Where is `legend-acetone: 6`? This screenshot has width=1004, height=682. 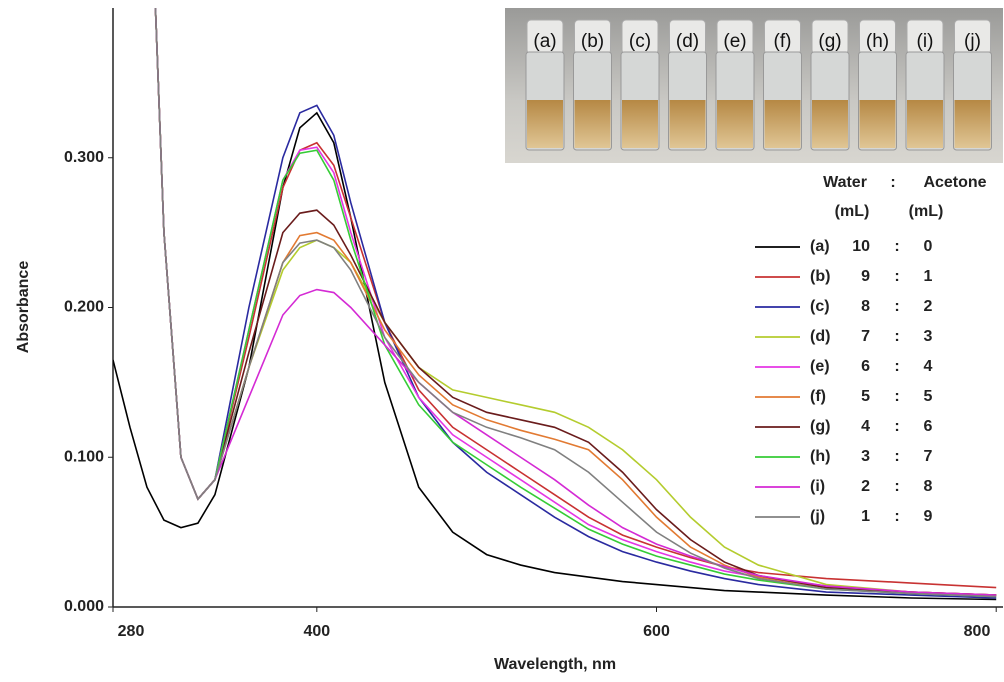 legend-acetone: 6 is located at coordinates (928, 426).